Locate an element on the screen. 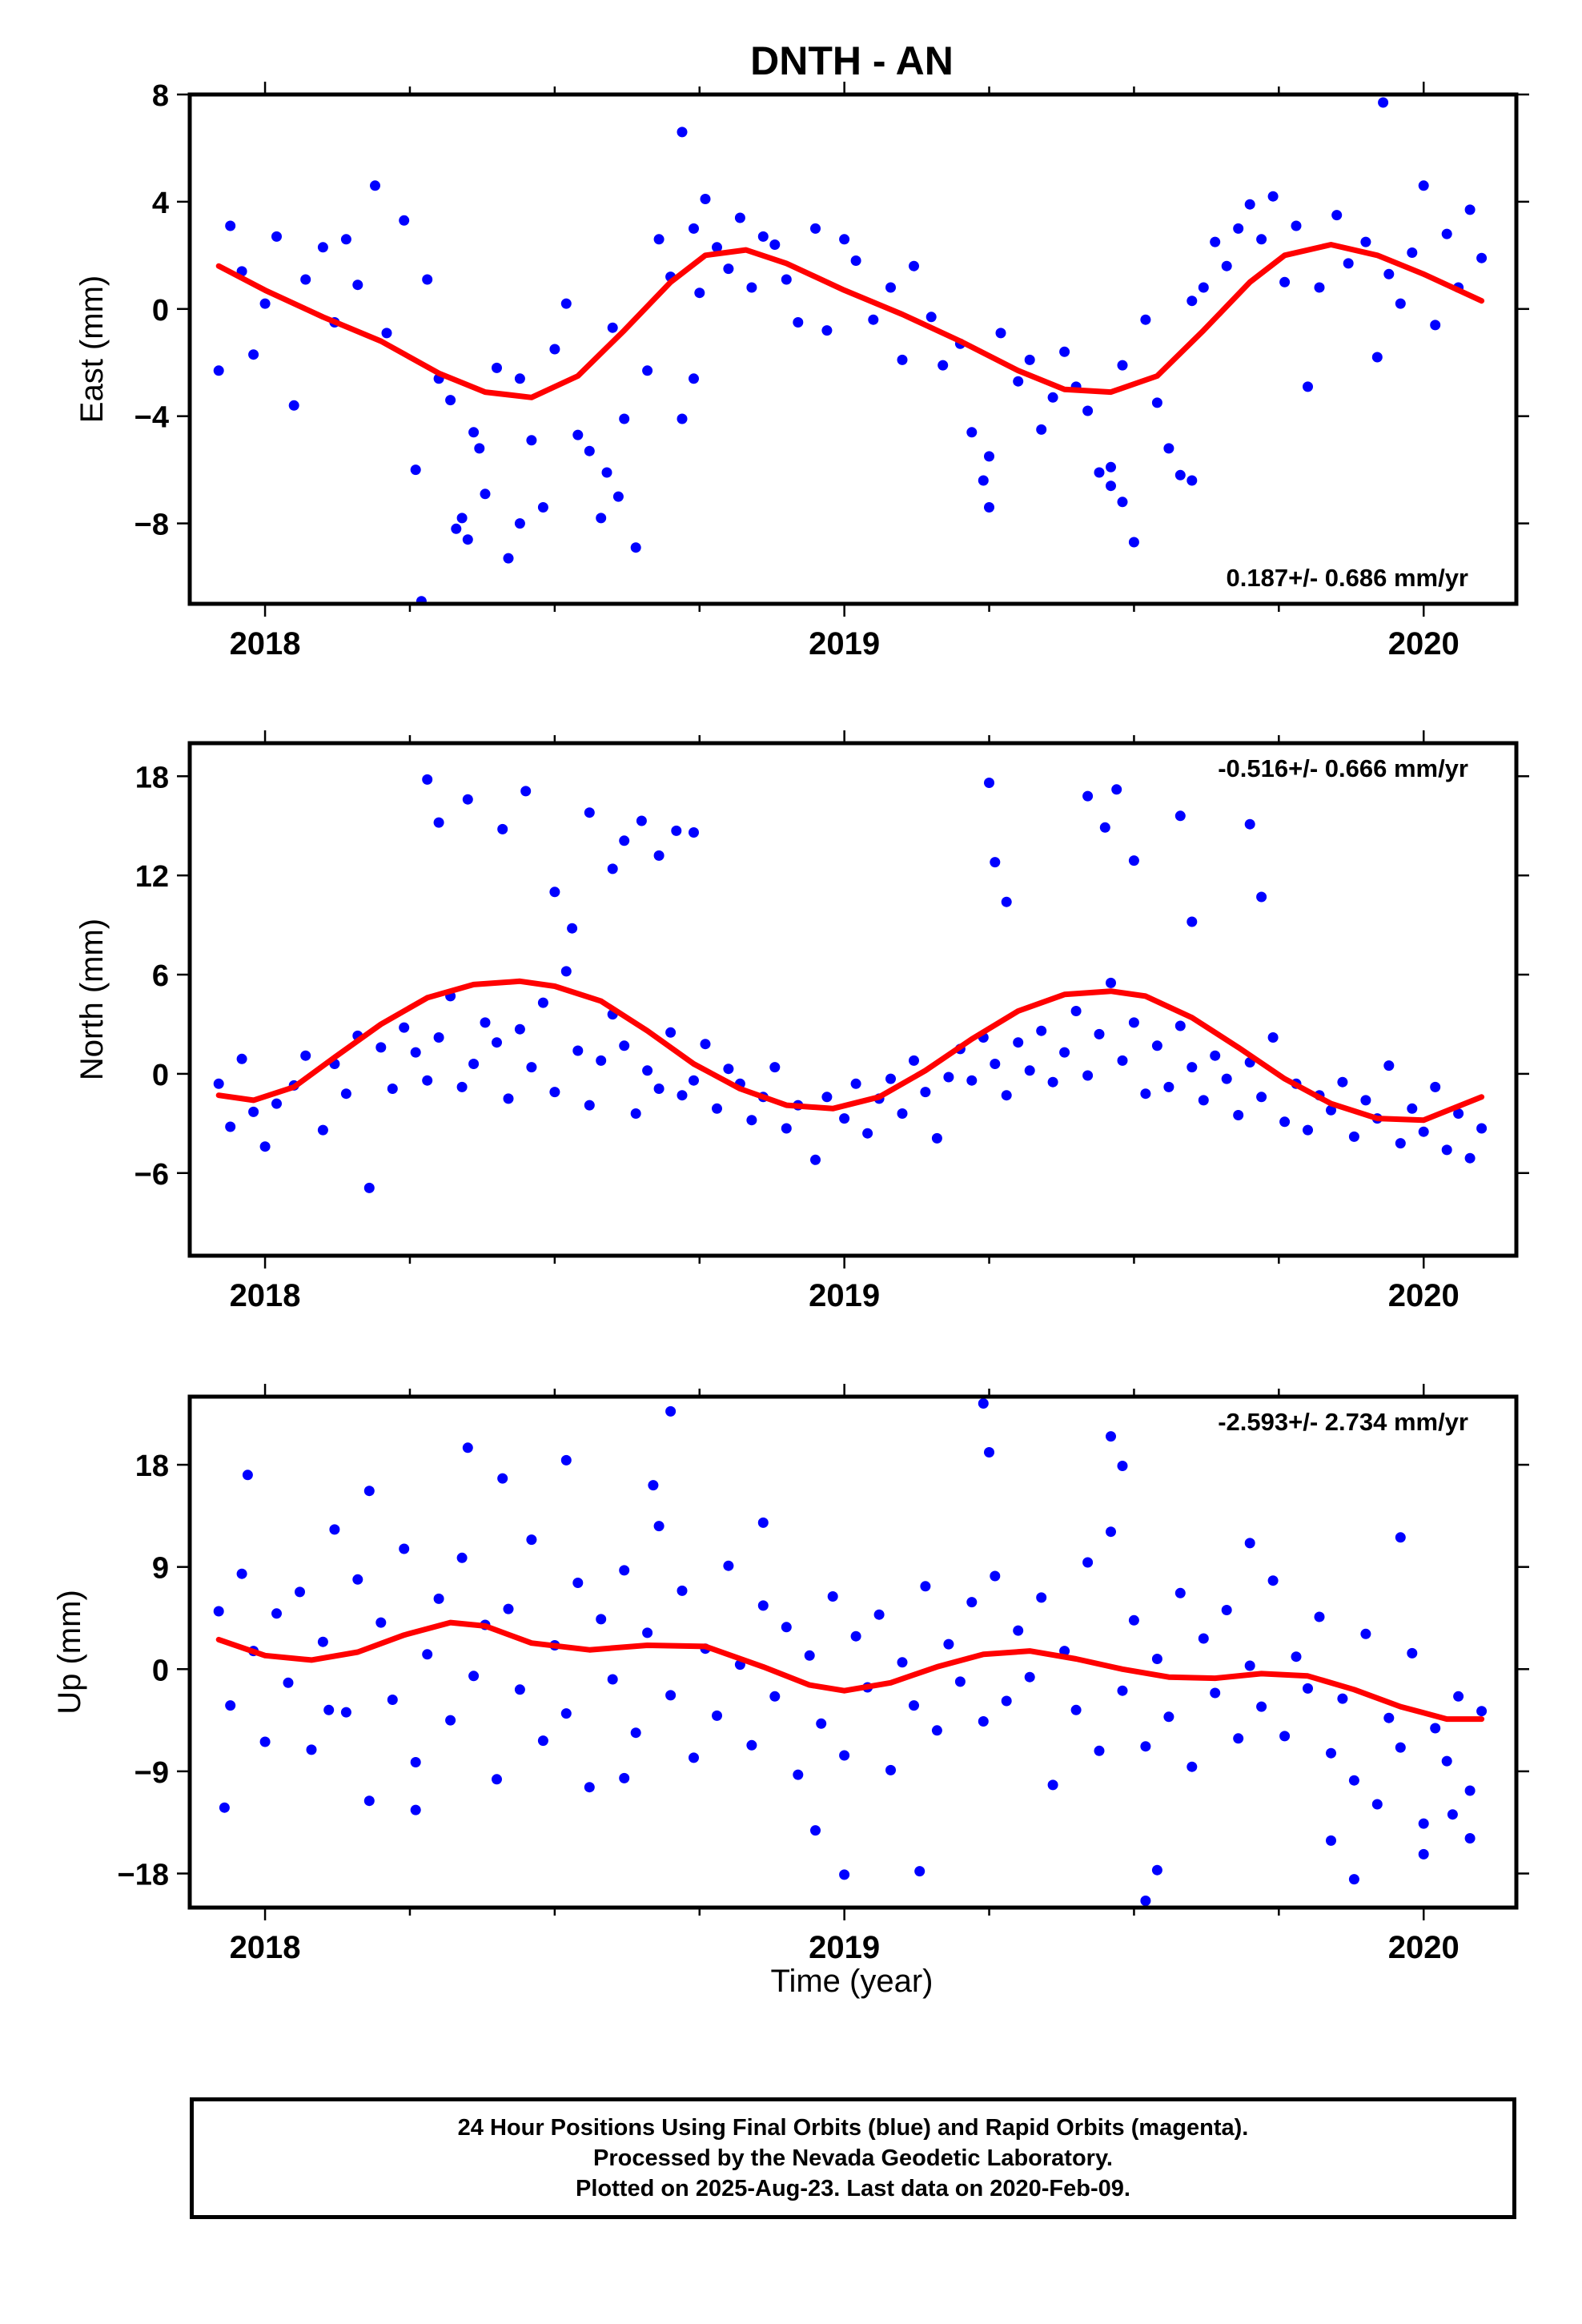 This screenshot has width=1582, height=2324. velocity-label: -2.593+/- 2.734 mm/yr is located at coordinates (1343, 1422).